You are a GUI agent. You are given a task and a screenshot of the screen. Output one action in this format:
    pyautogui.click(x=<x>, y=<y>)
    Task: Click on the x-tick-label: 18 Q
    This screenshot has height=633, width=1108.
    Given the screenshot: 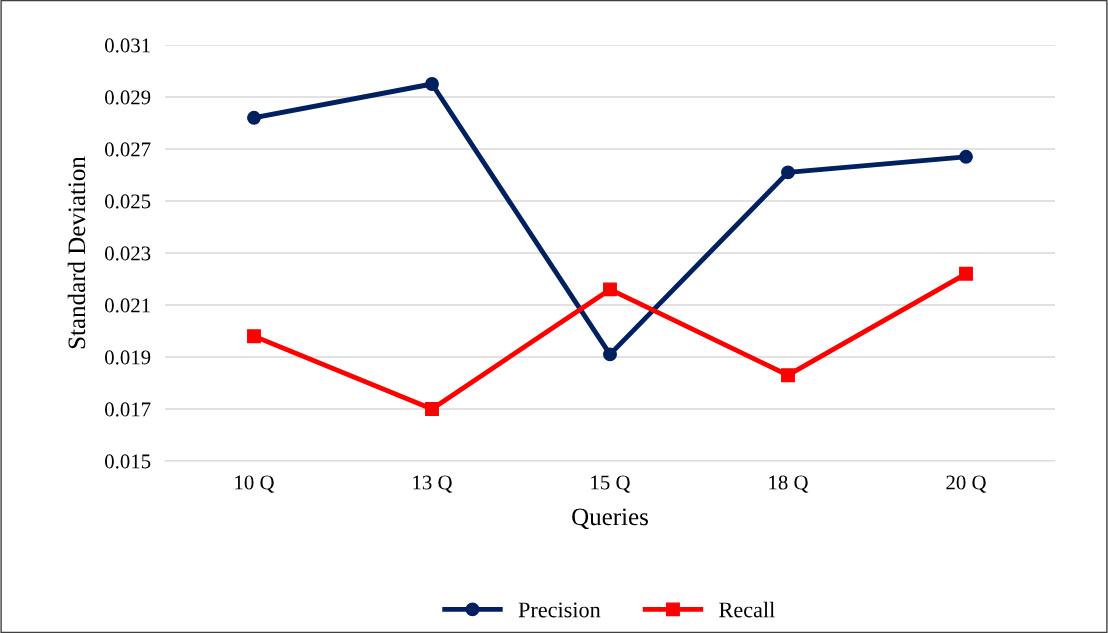 What is the action you would take?
    pyautogui.click(x=789, y=484)
    